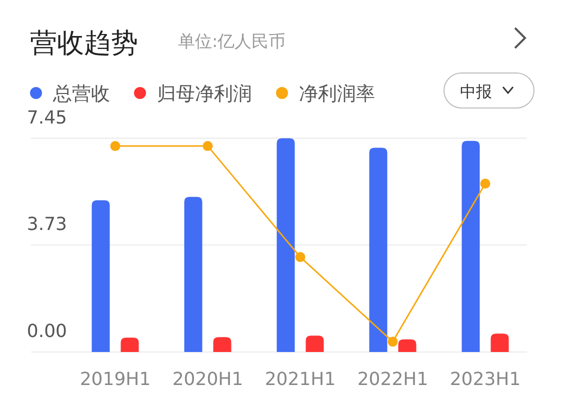 The height and width of the screenshot is (399, 567). What do you see at coordinates (46, 331) in the screenshot?
I see `y-tick-label: 0.00` at bounding box center [46, 331].